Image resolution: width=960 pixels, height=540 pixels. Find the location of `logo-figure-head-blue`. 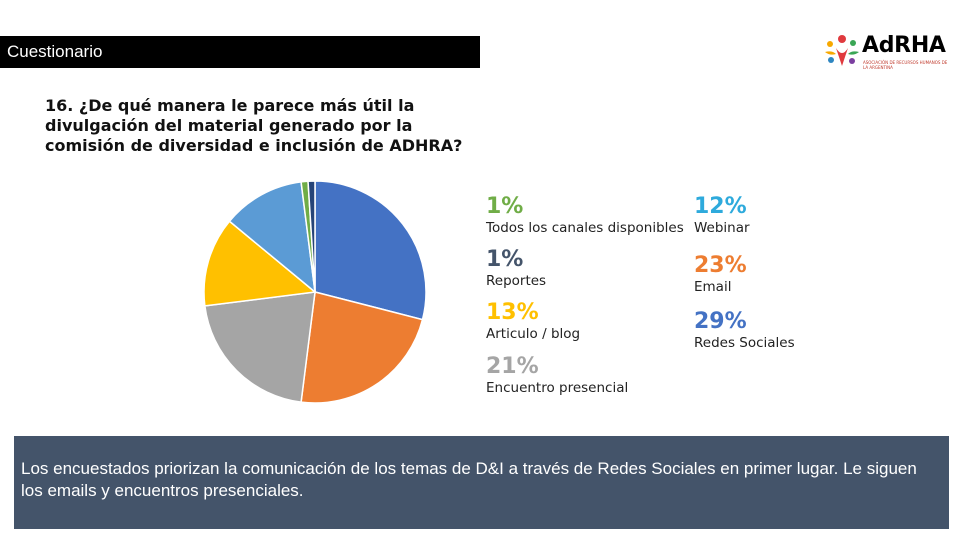

logo-figure-head-blue is located at coordinates (831, 60).